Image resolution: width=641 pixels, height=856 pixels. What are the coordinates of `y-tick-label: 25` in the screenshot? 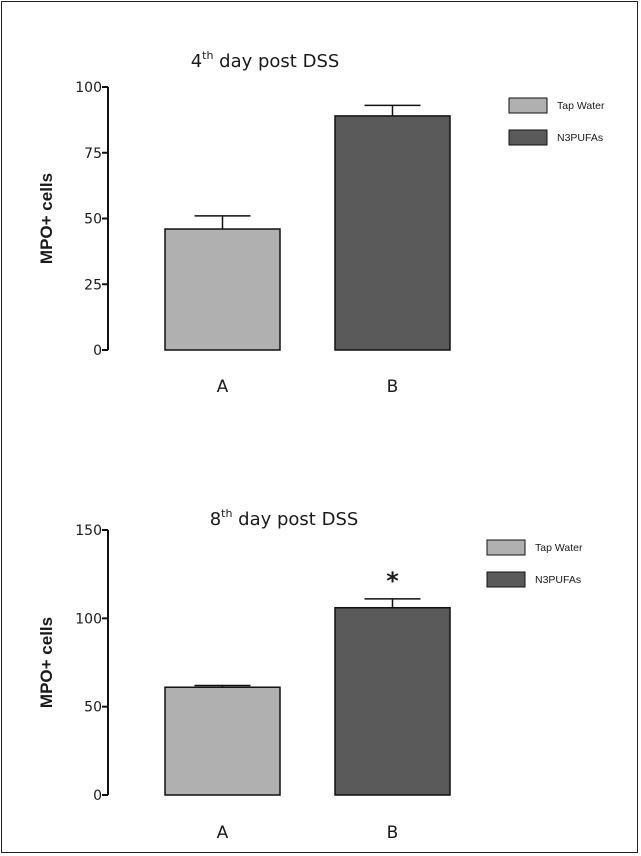 It's located at (93, 285).